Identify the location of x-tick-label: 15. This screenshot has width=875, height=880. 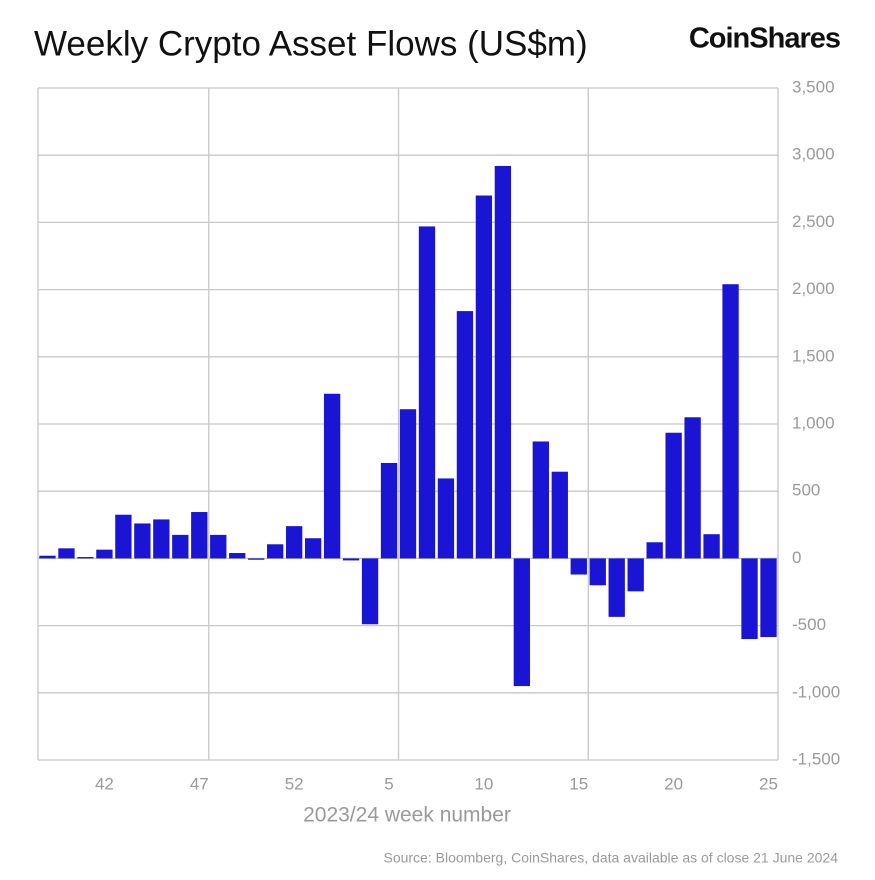
(578, 783).